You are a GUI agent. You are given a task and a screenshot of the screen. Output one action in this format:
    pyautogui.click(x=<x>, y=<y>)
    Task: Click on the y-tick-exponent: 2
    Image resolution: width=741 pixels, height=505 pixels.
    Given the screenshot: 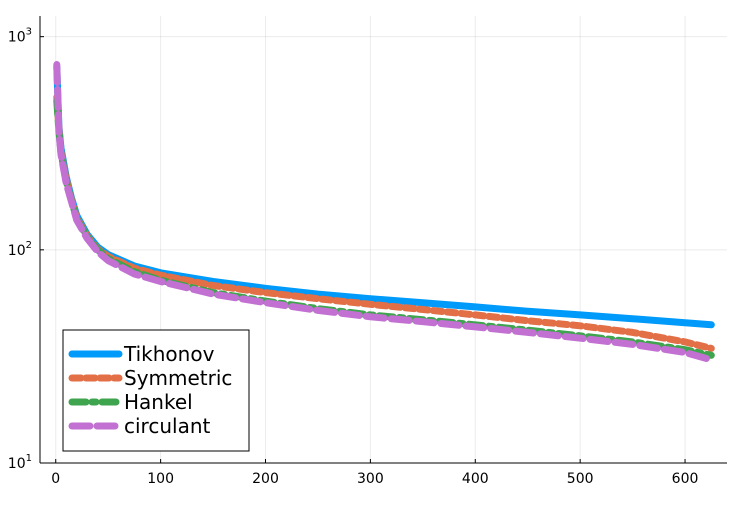 What is the action you would take?
    pyautogui.click(x=29, y=245)
    